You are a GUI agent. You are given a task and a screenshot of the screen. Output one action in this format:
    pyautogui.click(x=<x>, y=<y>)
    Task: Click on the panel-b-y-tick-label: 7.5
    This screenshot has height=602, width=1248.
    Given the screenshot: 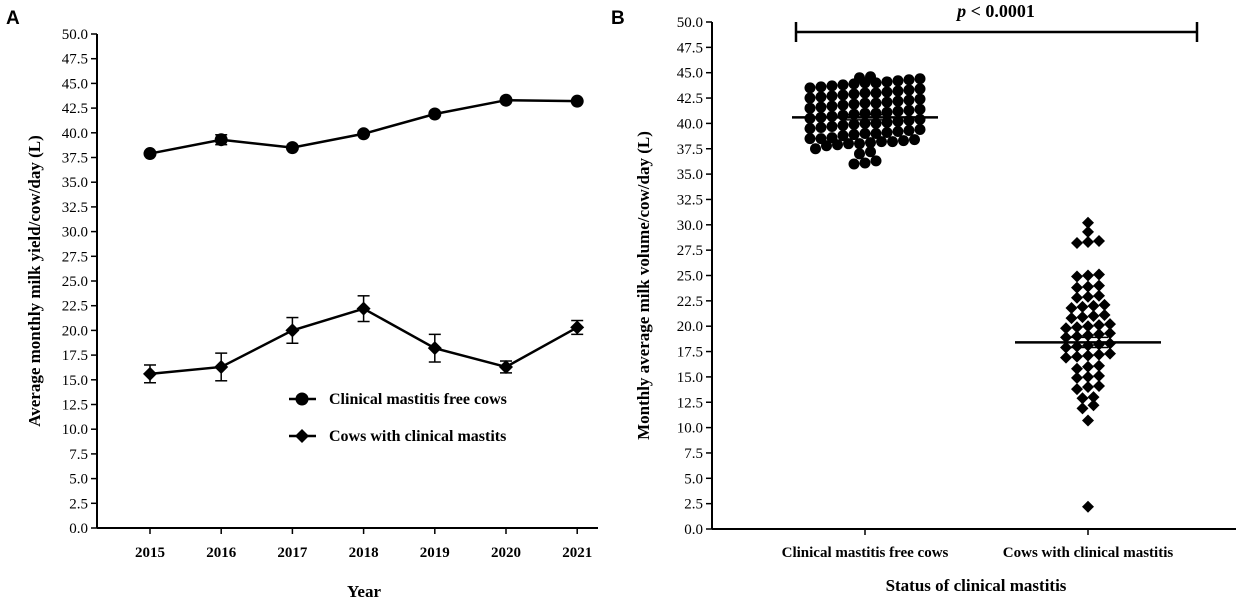 What is the action you would take?
    pyautogui.click(x=693, y=454)
    